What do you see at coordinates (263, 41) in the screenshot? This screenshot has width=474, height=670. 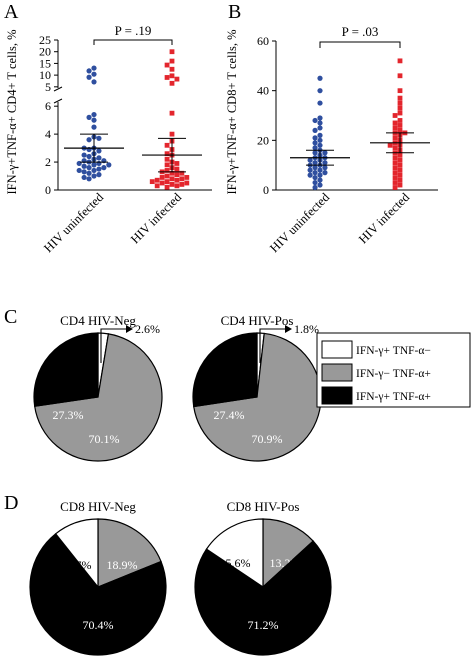 I see `y-tick-label: 60` at bounding box center [263, 41].